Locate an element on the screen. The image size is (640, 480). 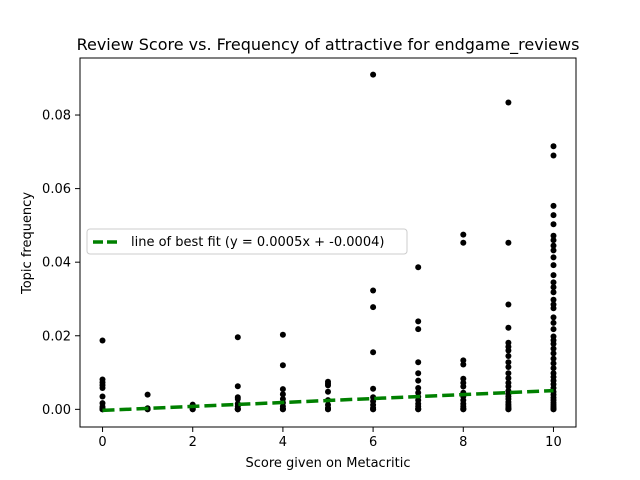
y-tick-label: 0.04 is located at coordinates (56, 263).